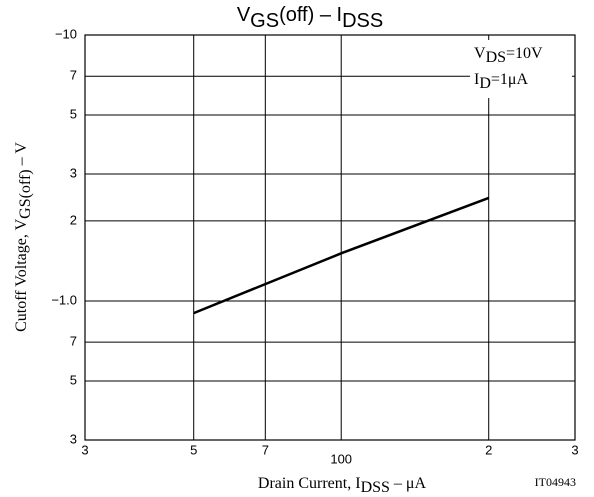  Describe the element at coordinates (510, 79) in the screenshot. I see `annotation-part: =1μA` at that location.